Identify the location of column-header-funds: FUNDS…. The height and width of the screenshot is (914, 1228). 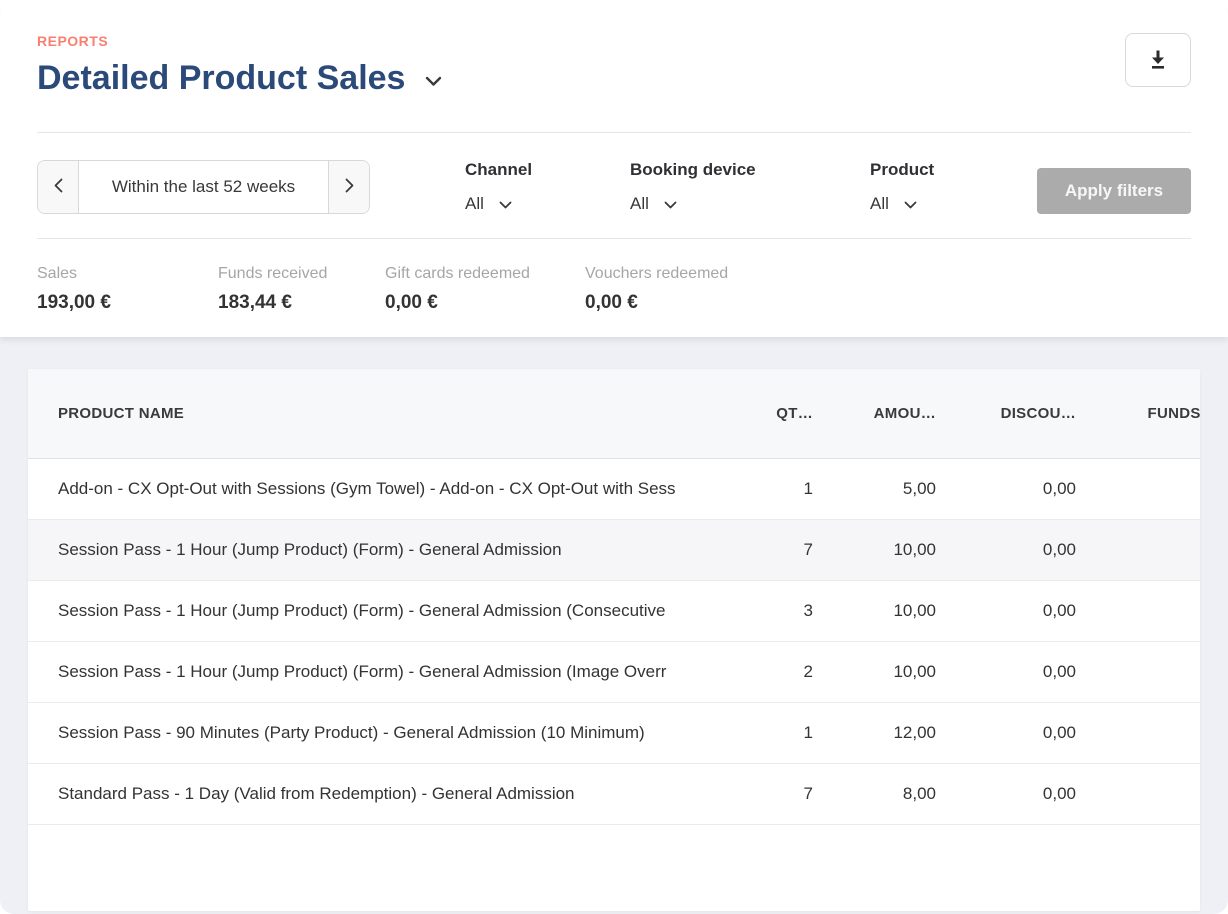
(1173, 413).